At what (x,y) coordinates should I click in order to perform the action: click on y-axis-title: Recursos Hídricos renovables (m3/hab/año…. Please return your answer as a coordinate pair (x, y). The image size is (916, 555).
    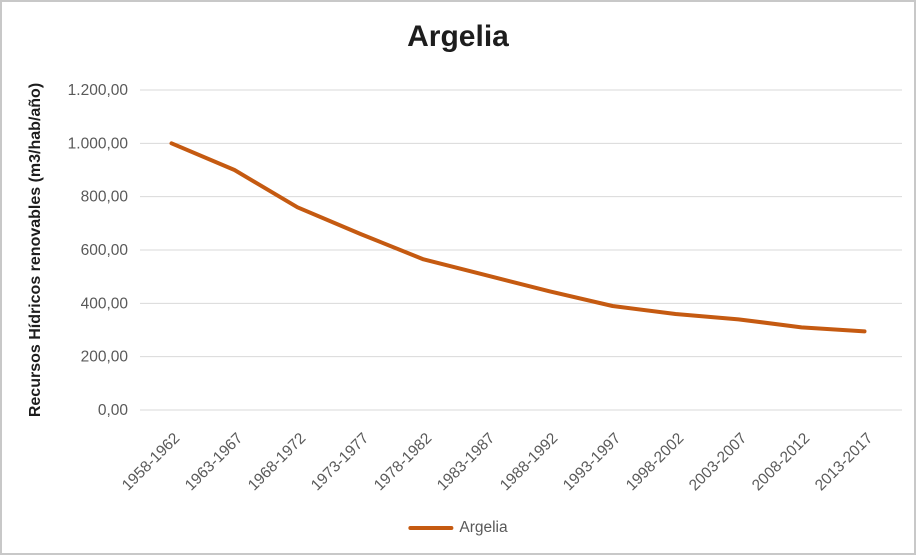
    Looking at the image, I should click on (35, 250).